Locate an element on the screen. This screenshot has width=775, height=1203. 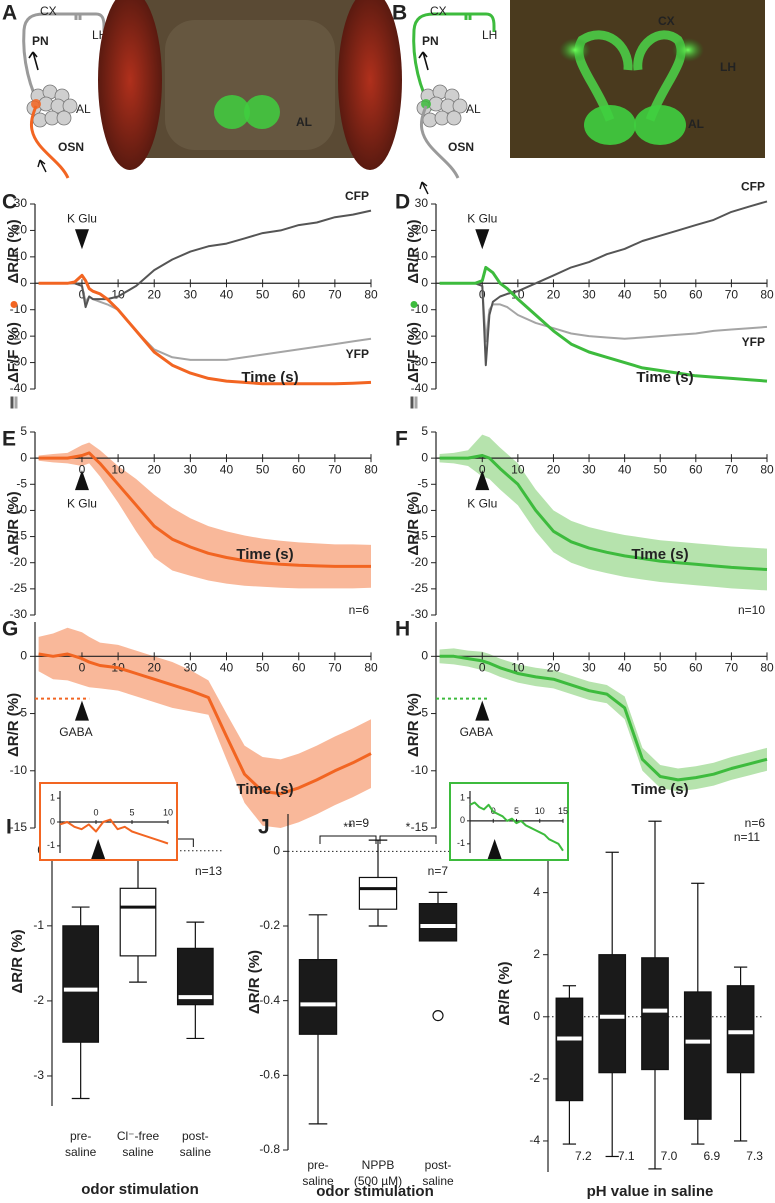
category-label: 7.1 is located at coordinates (626, 1156).